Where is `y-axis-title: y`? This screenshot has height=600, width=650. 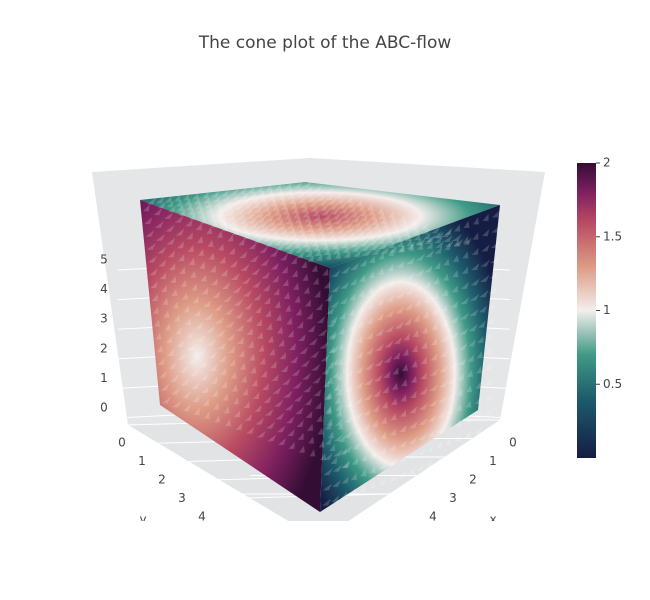 y-axis-title: y is located at coordinates (142, 520).